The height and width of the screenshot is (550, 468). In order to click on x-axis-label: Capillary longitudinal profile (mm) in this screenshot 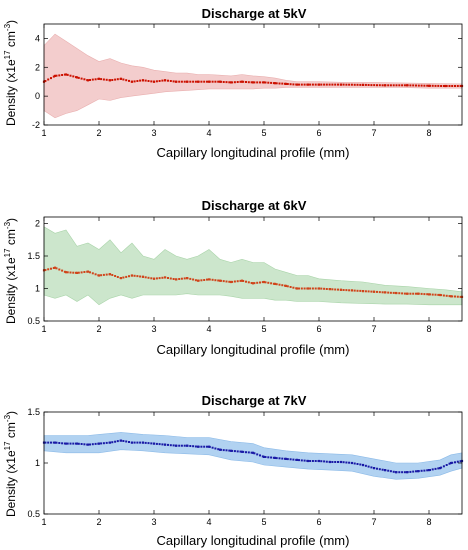, I will do `click(253, 540)`.